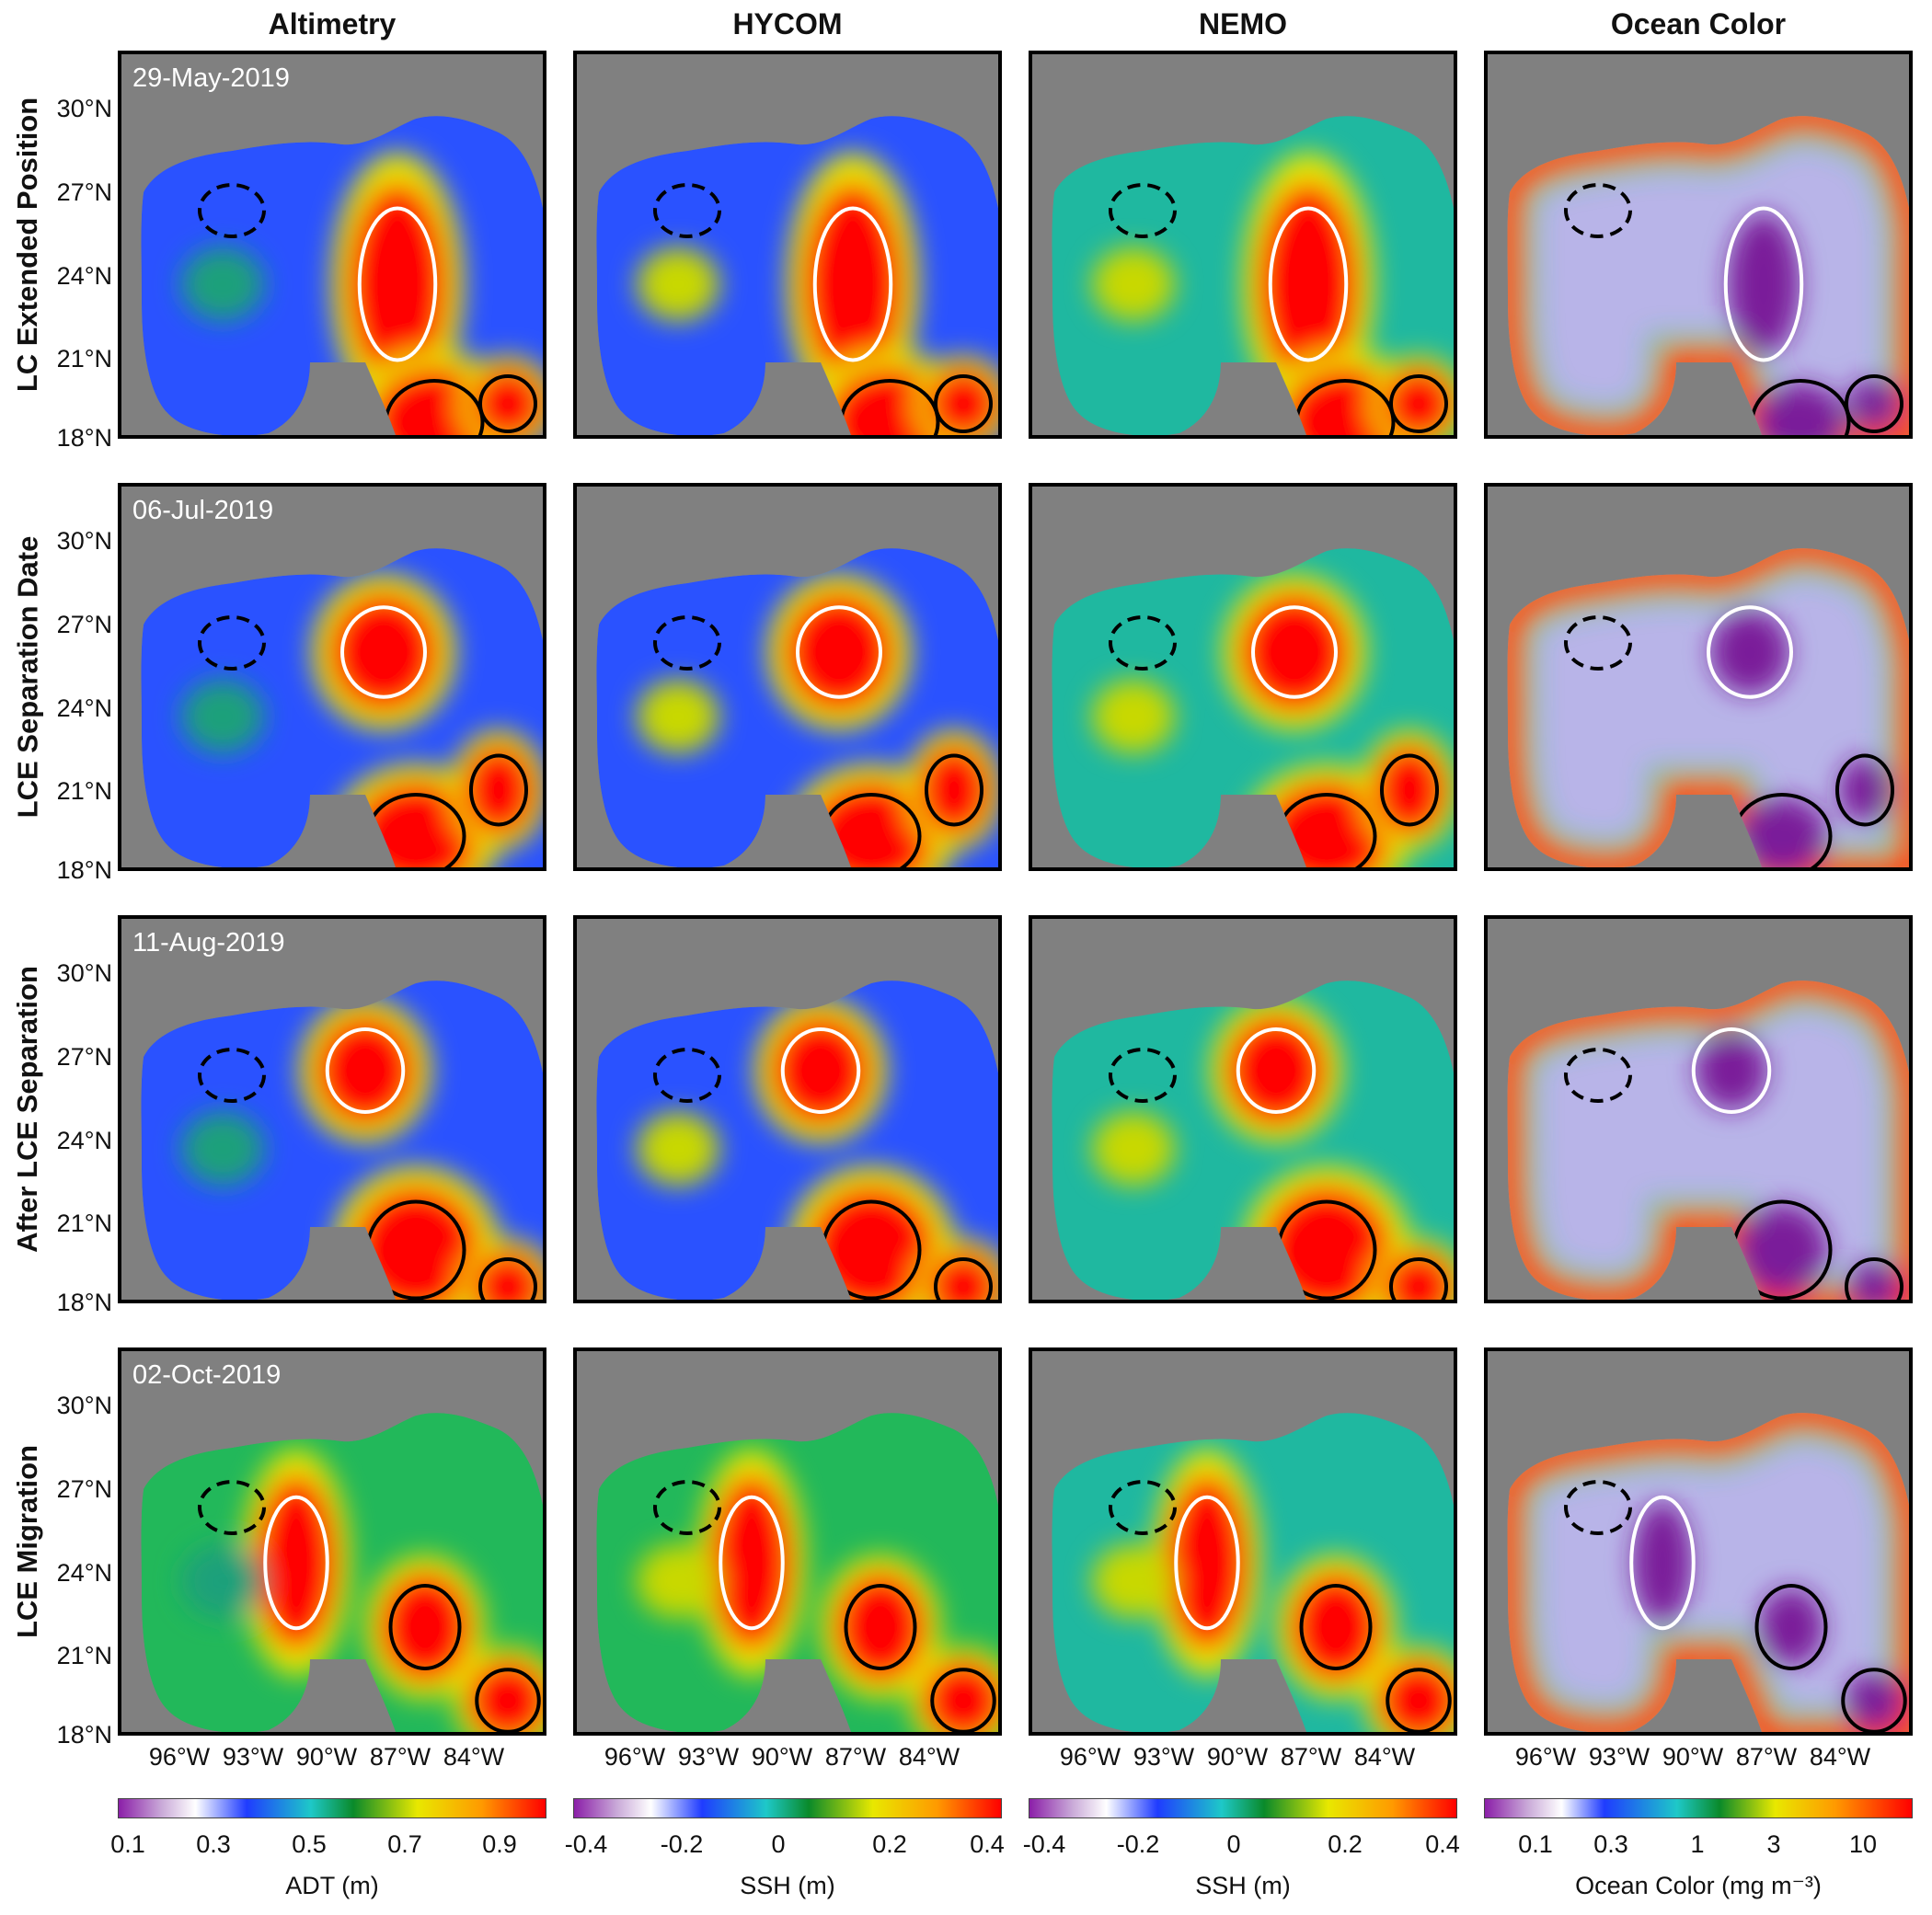 This screenshot has width=1932, height=1915. What do you see at coordinates (787, 1808) in the screenshot?
I see `colorbar-ssh-hycom` at bounding box center [787, 1808].